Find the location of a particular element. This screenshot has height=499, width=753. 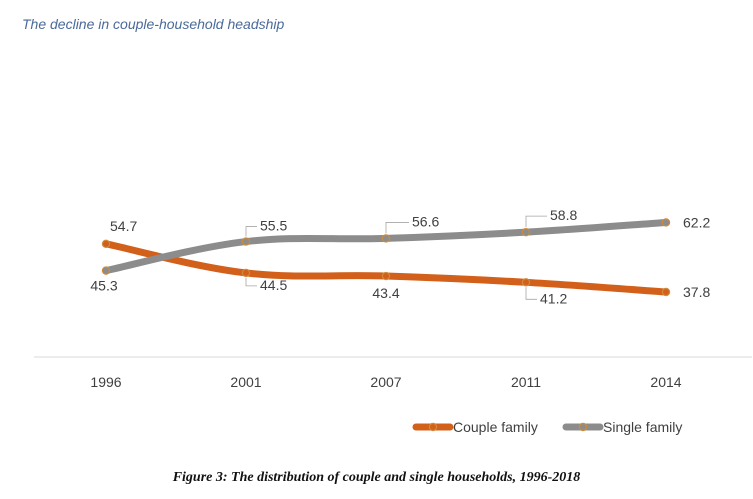

couple-family-legend-label: Couple family is located at coordinates (495, 427).